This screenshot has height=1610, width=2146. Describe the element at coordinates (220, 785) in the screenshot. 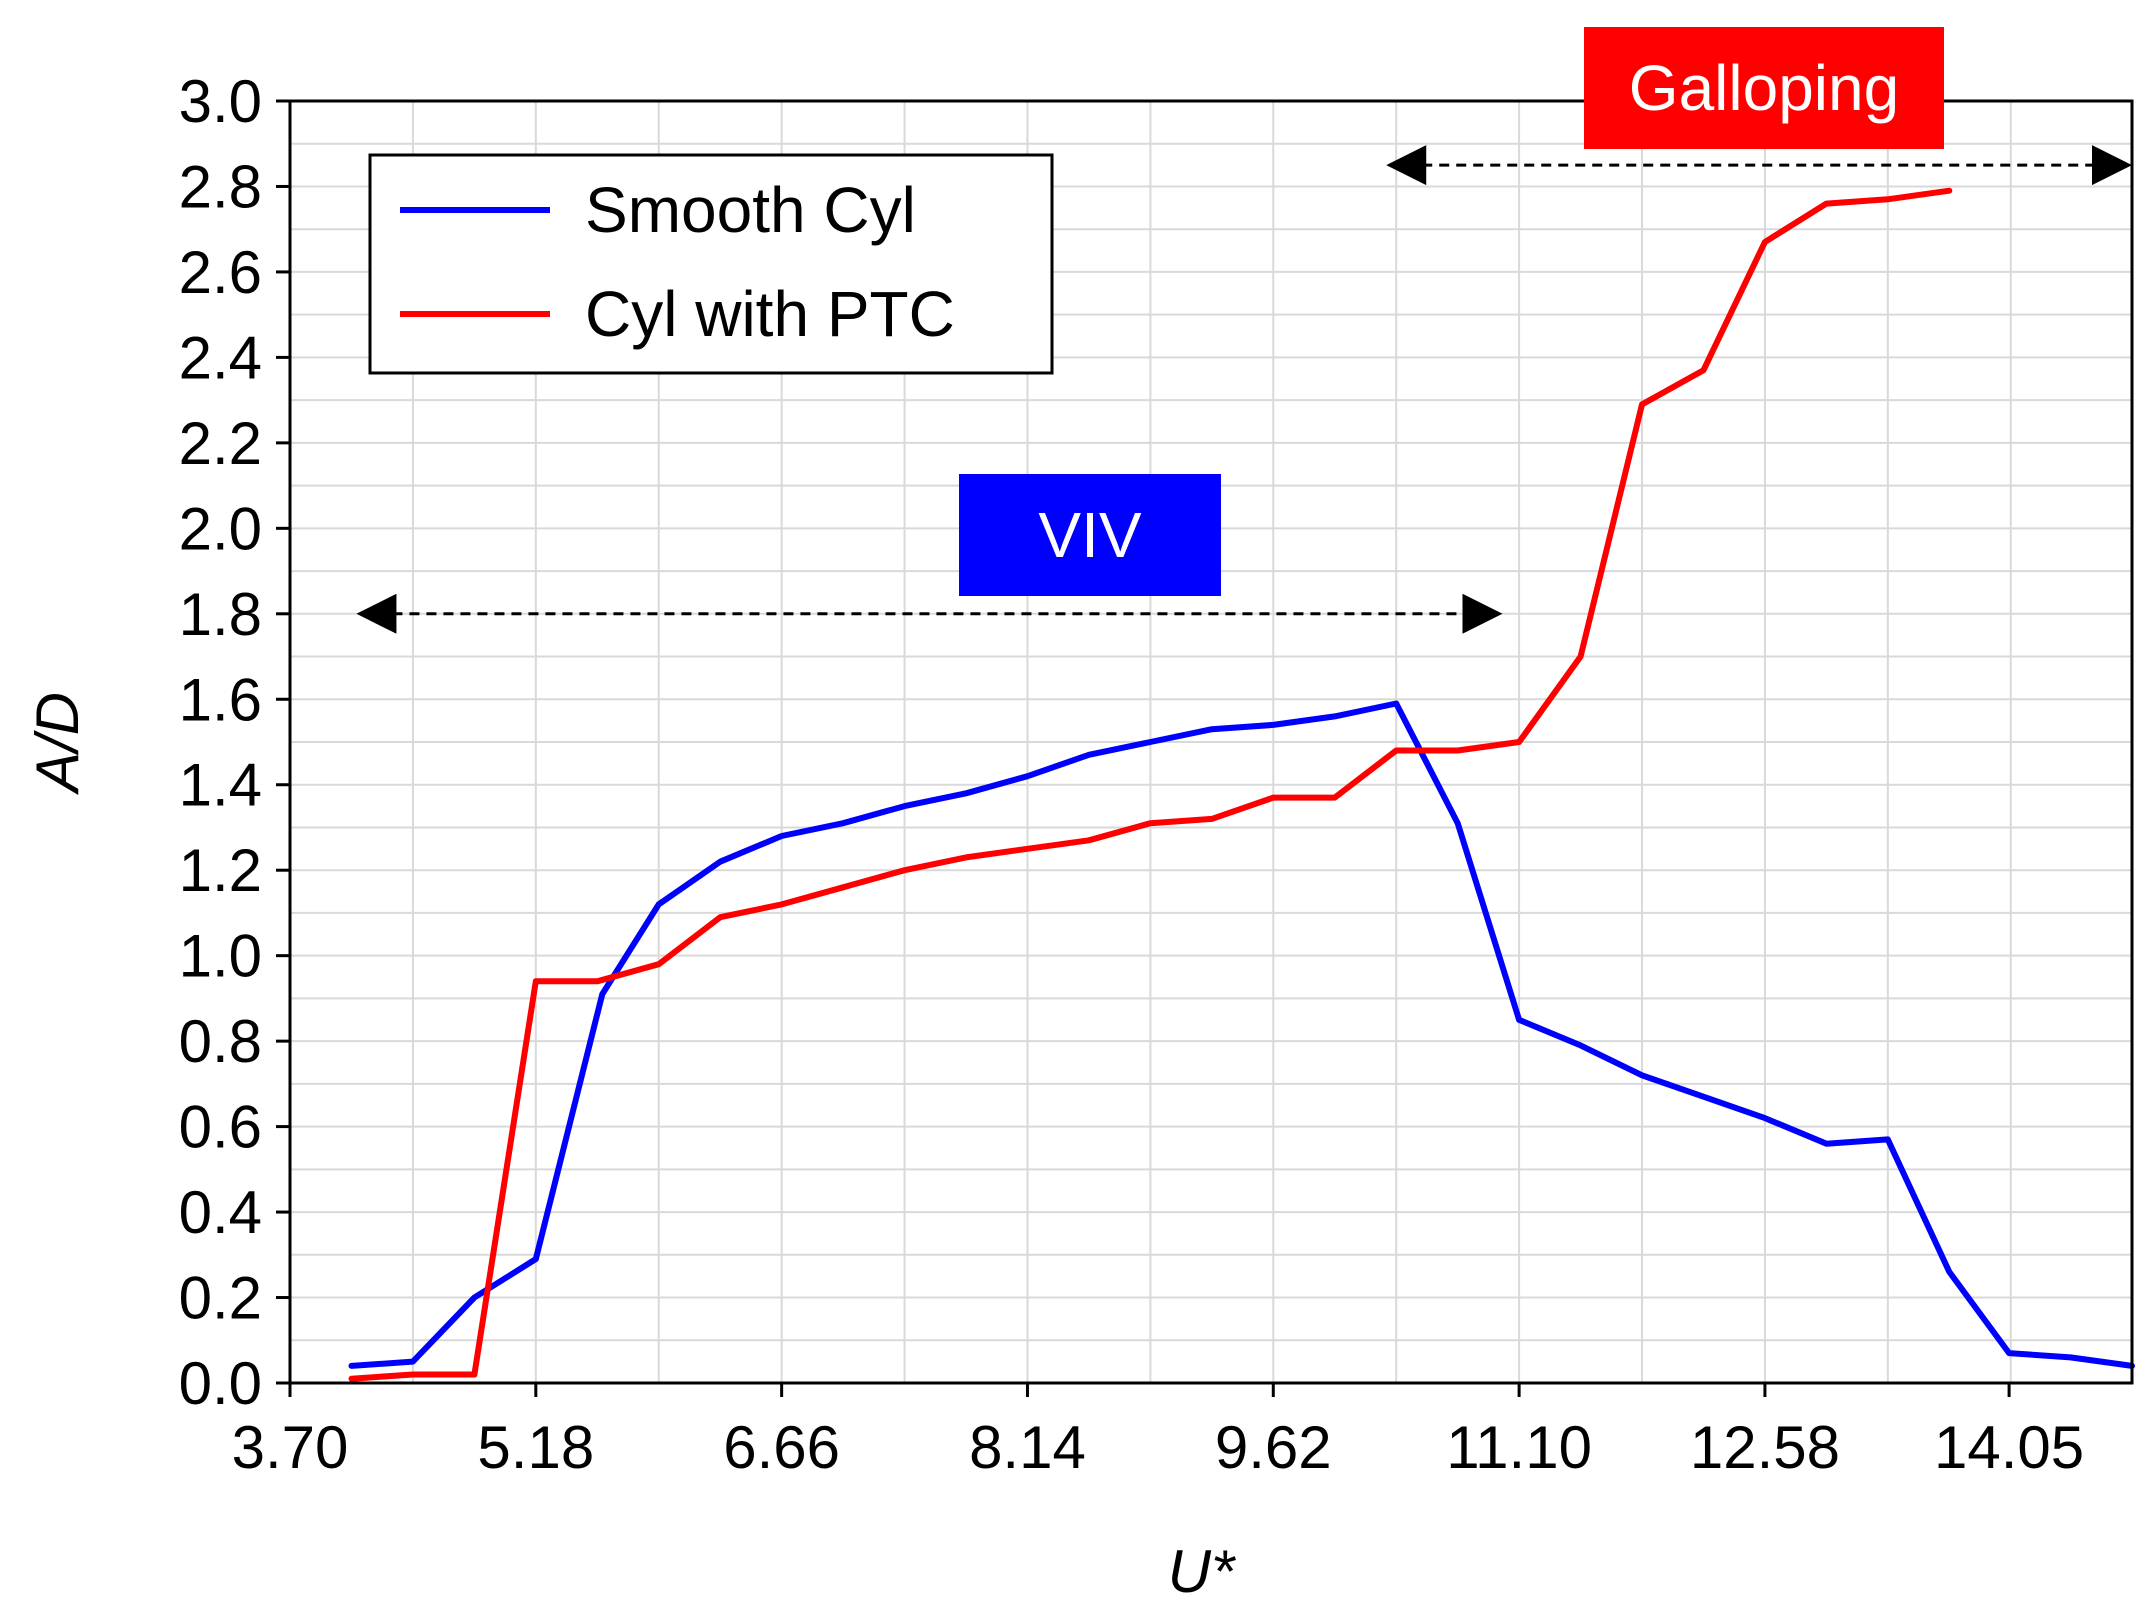

I see `y-tick-label: 1.4` at that location.